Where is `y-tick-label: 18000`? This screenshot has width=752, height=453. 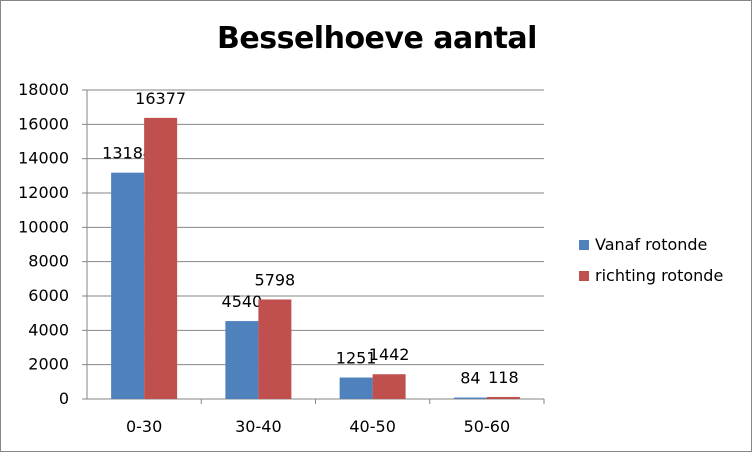 y-tick-label: 18000 is located at coordinates (43, 89).